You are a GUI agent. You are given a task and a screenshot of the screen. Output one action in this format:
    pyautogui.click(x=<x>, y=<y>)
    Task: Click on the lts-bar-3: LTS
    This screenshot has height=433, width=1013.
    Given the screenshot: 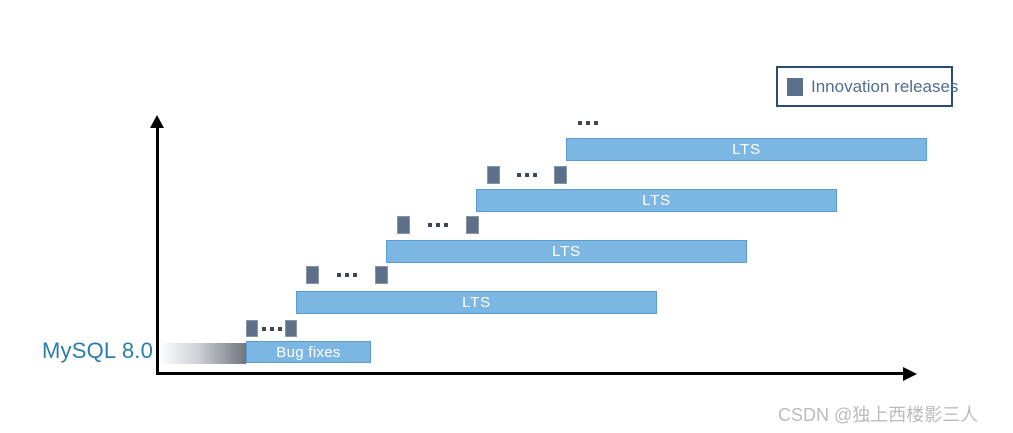 What is the action you would take?
    pyautogui.click(x=656, y=200)
    